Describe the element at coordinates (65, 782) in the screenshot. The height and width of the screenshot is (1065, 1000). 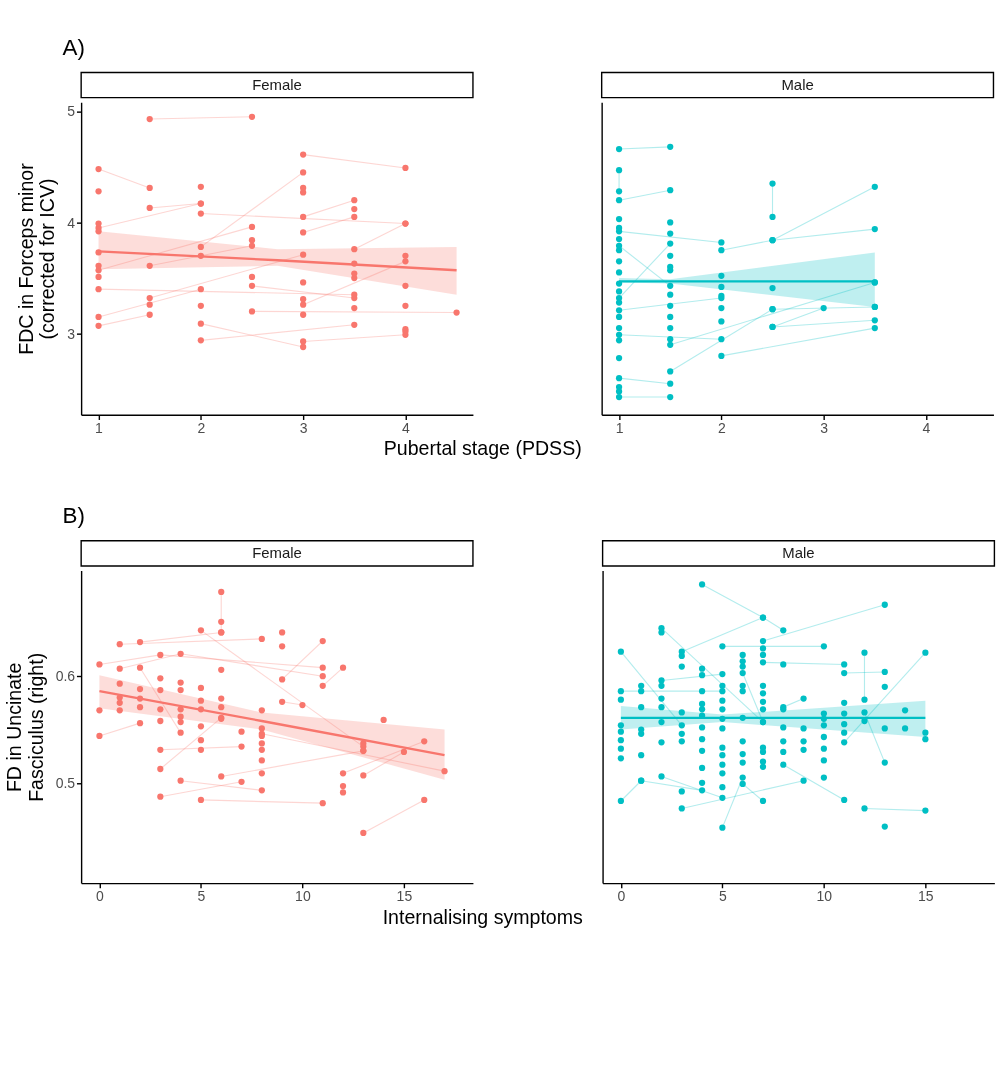
I see `y-tick-label: 0.5` at that location.